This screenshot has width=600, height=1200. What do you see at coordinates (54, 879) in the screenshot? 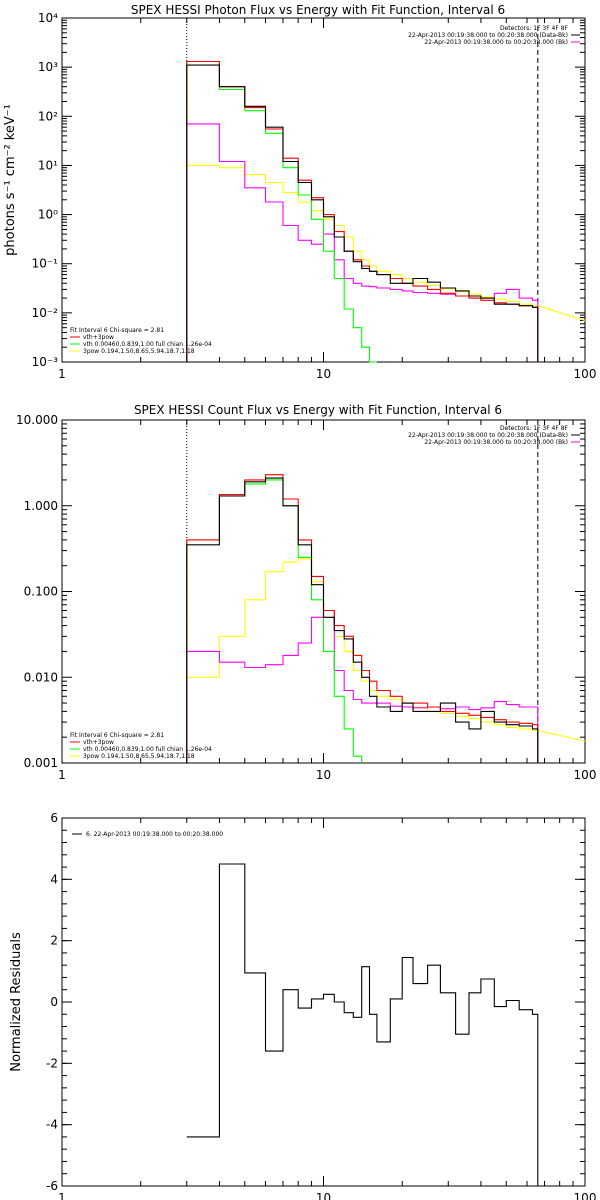
I see `y-tick-label: 4` at bounding box center [54, 879].